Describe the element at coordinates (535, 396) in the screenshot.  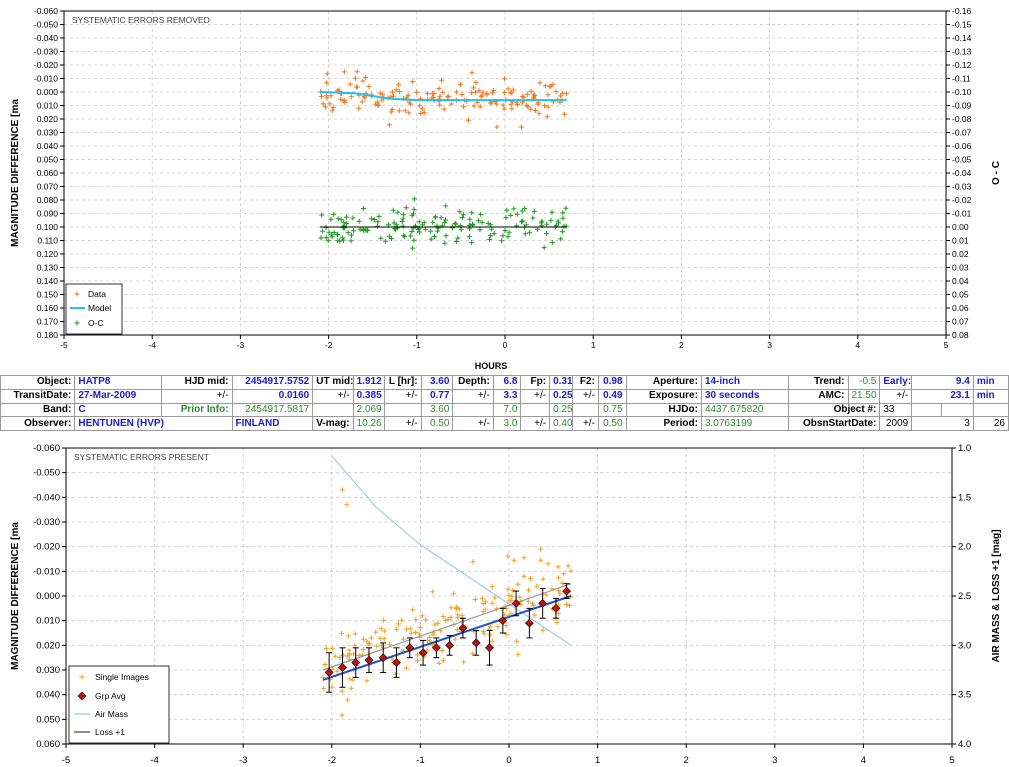
I see `fp-pm: +/-` at that location.